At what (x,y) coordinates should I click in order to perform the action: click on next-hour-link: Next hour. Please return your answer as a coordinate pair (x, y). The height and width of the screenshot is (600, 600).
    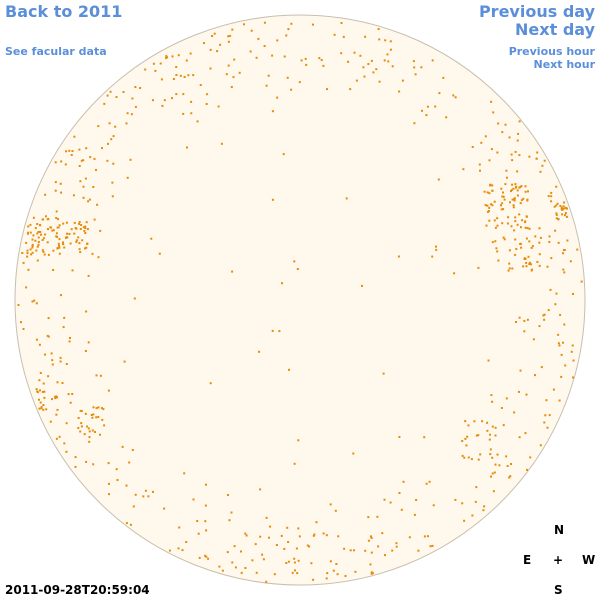
    Looking at the image, I should click on (564, 64).